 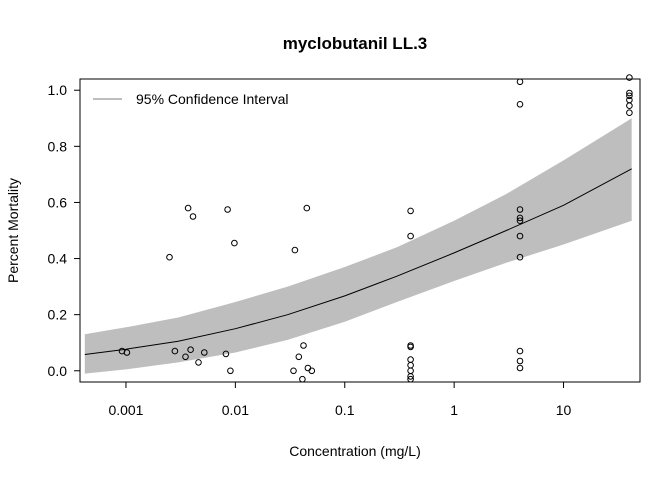 What do you see at coordinates (212, 99) in the screenshot?
I see `legend-label: 95% Confidence Interval` at bounding box center [212, 99].